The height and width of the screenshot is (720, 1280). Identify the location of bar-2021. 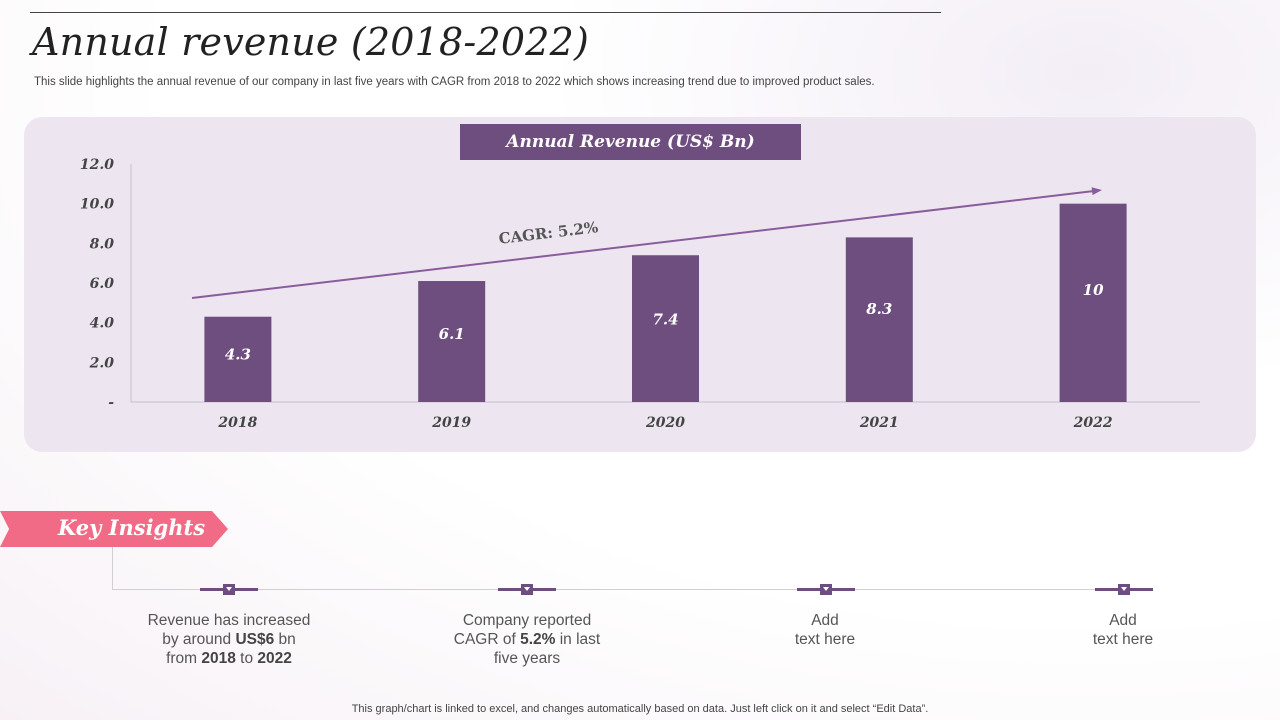
(879, 319).